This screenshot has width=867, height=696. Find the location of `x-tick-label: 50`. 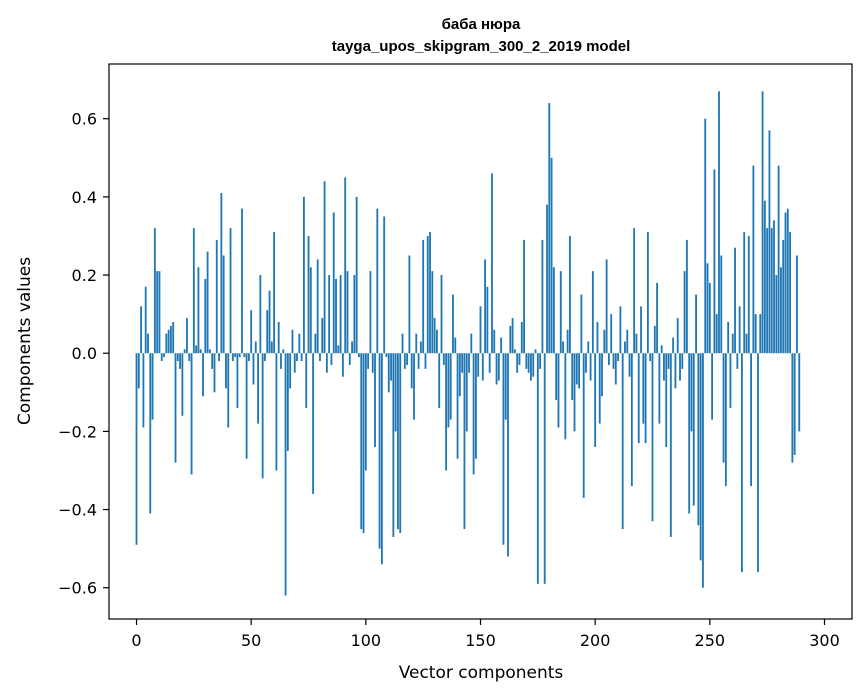

x-tick-label: 50 is located at coordinates (251, 640).